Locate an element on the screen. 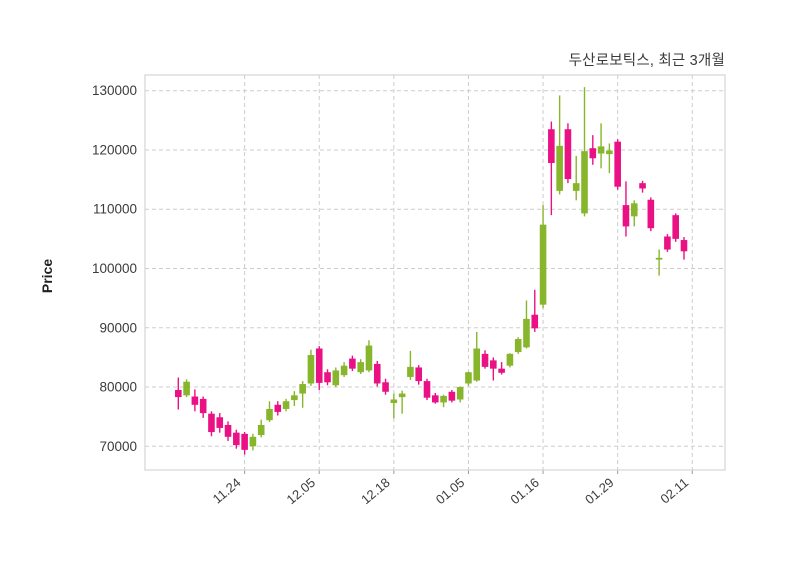  x-tick-label: 02.11 is located at coordinates (674, 491).